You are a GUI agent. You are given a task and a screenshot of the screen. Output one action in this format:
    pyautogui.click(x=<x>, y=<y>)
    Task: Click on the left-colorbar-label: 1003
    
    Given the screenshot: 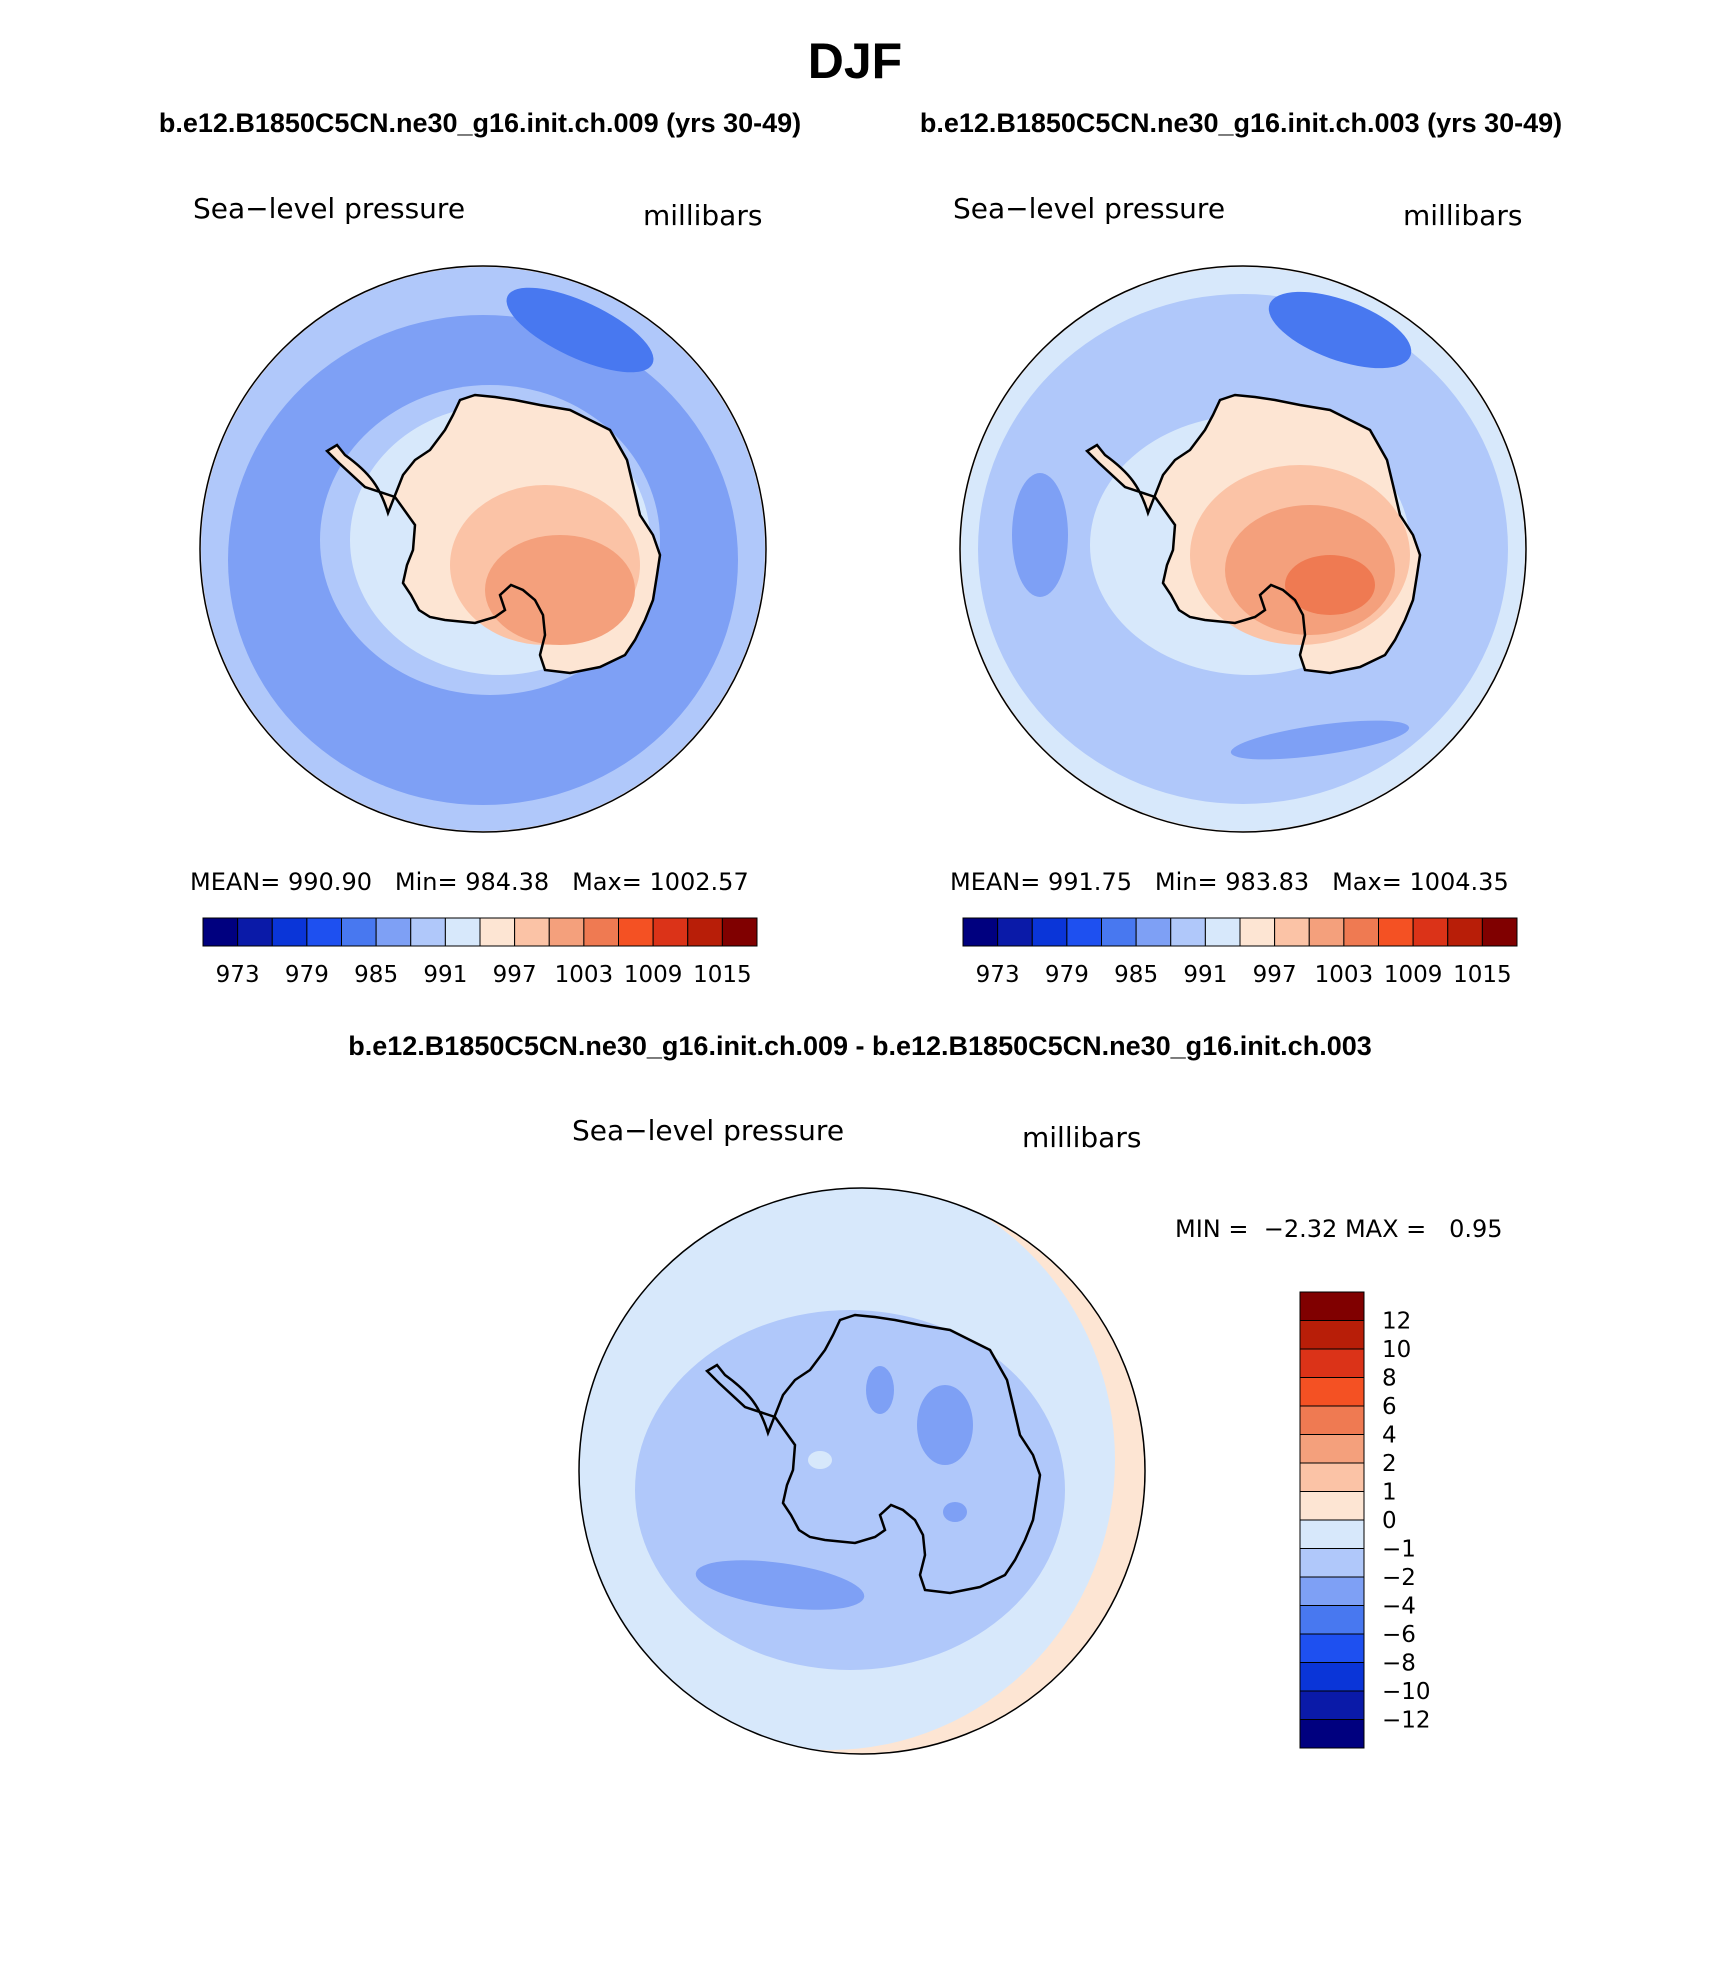 What is the action you would take?
    pyautogui.click(x=584, y=975)
    